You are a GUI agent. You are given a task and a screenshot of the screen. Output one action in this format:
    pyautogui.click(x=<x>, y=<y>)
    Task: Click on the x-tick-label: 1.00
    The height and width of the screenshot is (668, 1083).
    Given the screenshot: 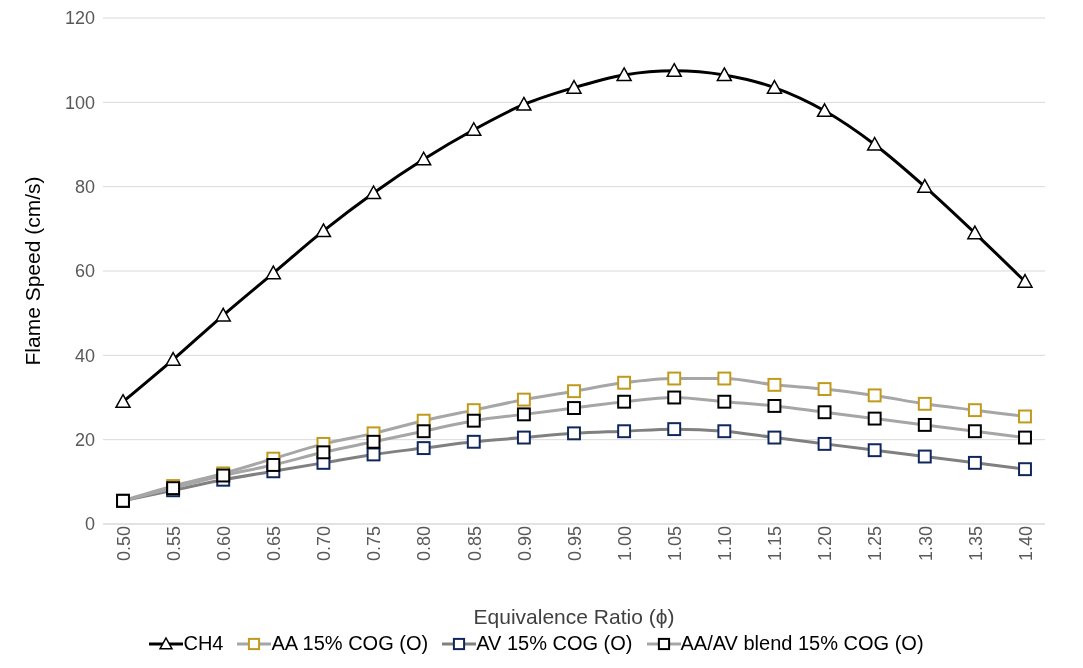 What is the action you would take?
    pyautogui.click(x=624, y=544)
    